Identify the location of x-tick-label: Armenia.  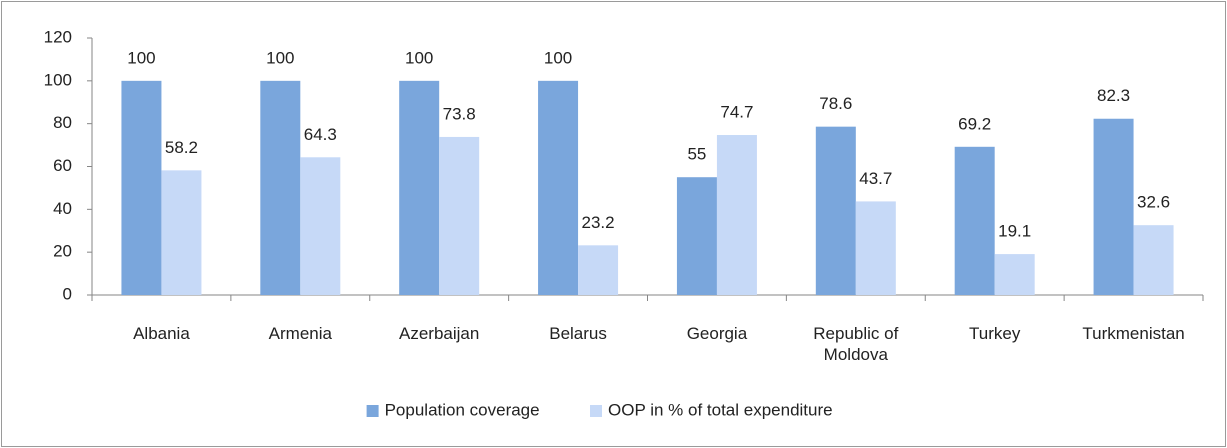
(300, 333).